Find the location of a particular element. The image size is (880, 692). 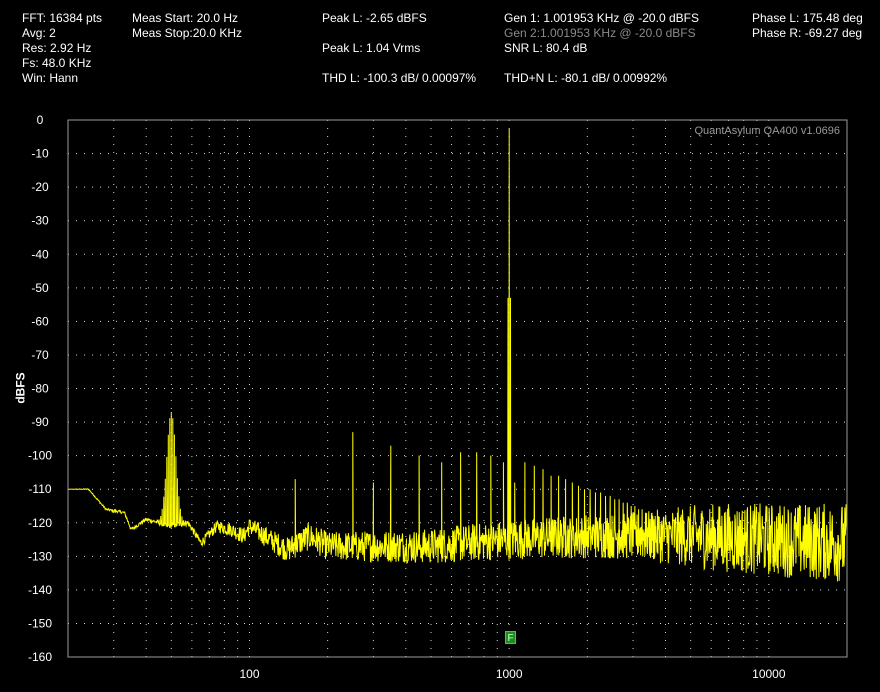

x-tick-labels: 100 1000 10000 is located at coordinates (512, 674).